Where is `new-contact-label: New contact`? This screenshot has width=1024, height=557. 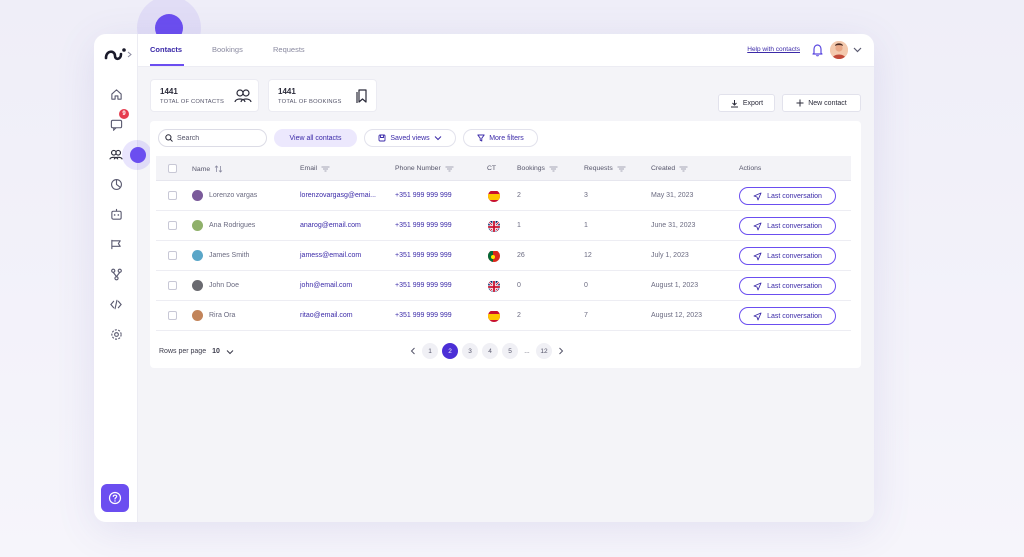
new-contact-label: New contact is located at coordinates (827, 103).